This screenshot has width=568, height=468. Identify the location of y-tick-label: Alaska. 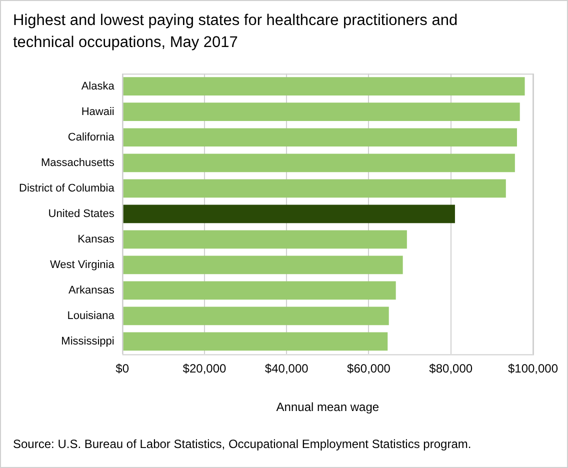
(98, 86).